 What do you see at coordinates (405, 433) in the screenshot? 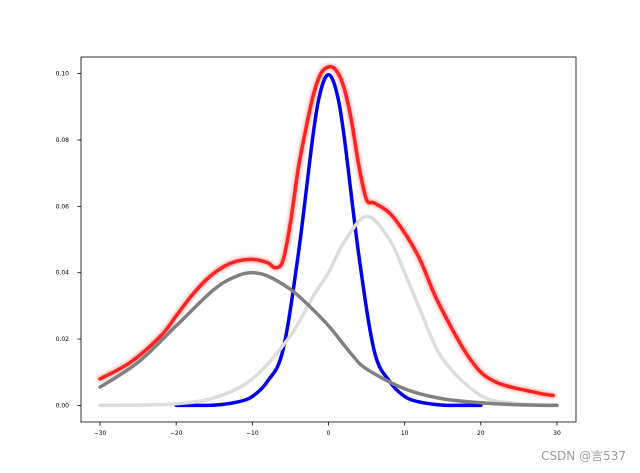
I see `x-tick-label: 10` at bounding box center [405, 433].